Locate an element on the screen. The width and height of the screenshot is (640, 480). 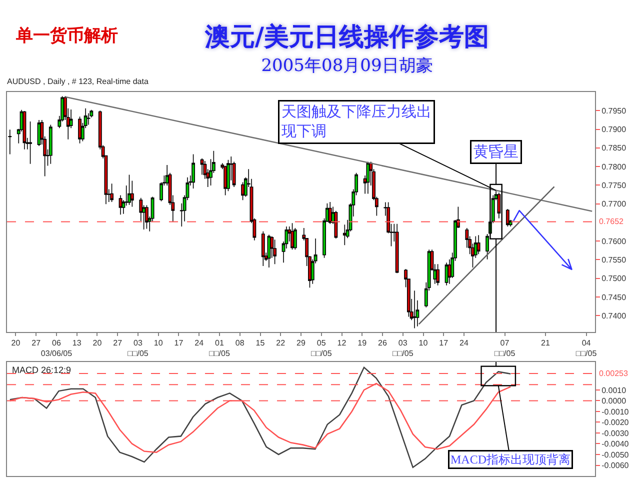
chart-title: 澳元/美元日线操作参考图 is located at coordinates (347, 37).